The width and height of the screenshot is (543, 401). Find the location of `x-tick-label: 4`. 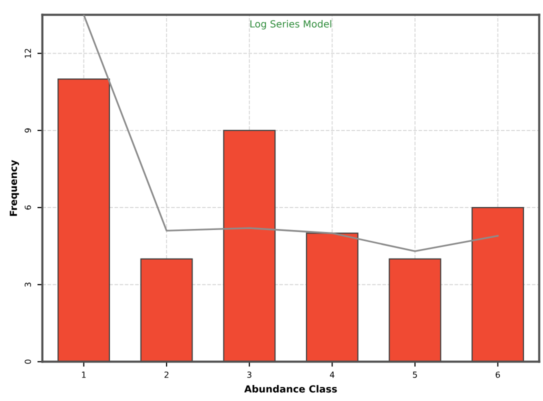

x-tick-label: 4 is located at coordinates (332, 375).